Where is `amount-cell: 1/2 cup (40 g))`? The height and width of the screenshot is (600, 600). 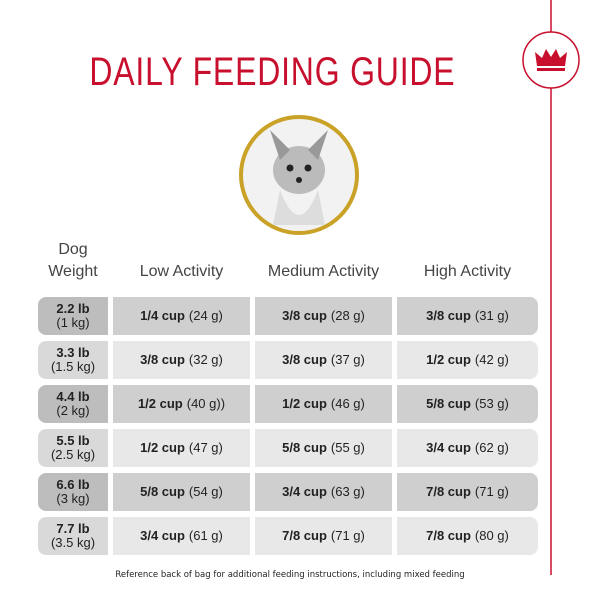
amount-cell: 1/2 cup (40 g)) is located at coordinates (181, 404).